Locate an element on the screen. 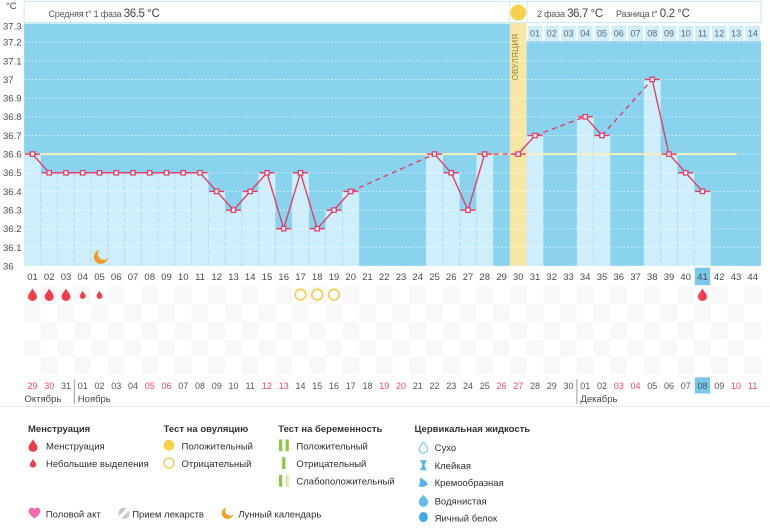  svg-text: 37.3 is located at coordinates (12, 27).